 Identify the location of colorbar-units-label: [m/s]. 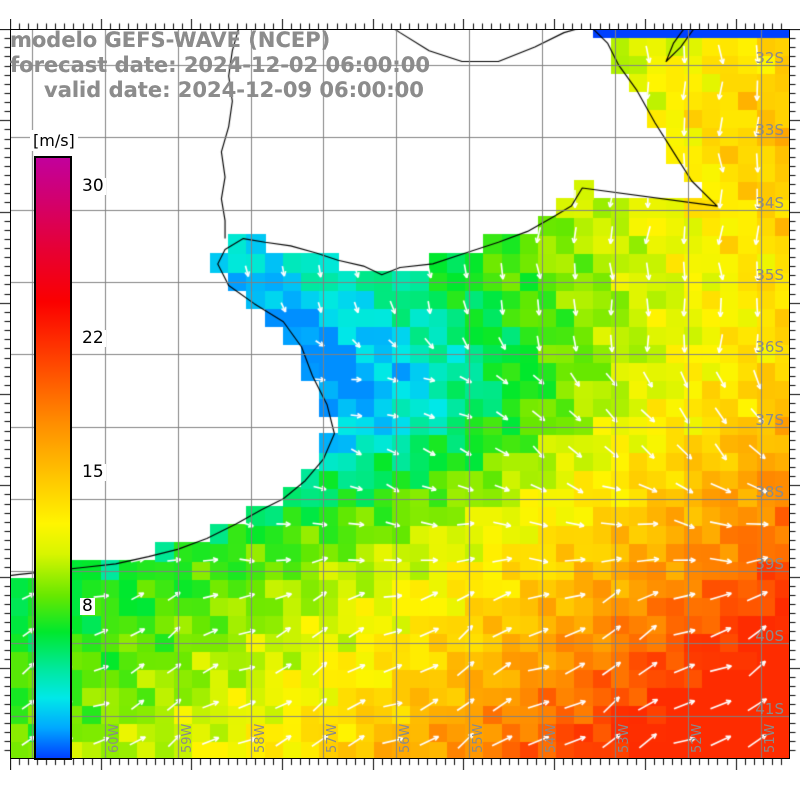
(54, 140).